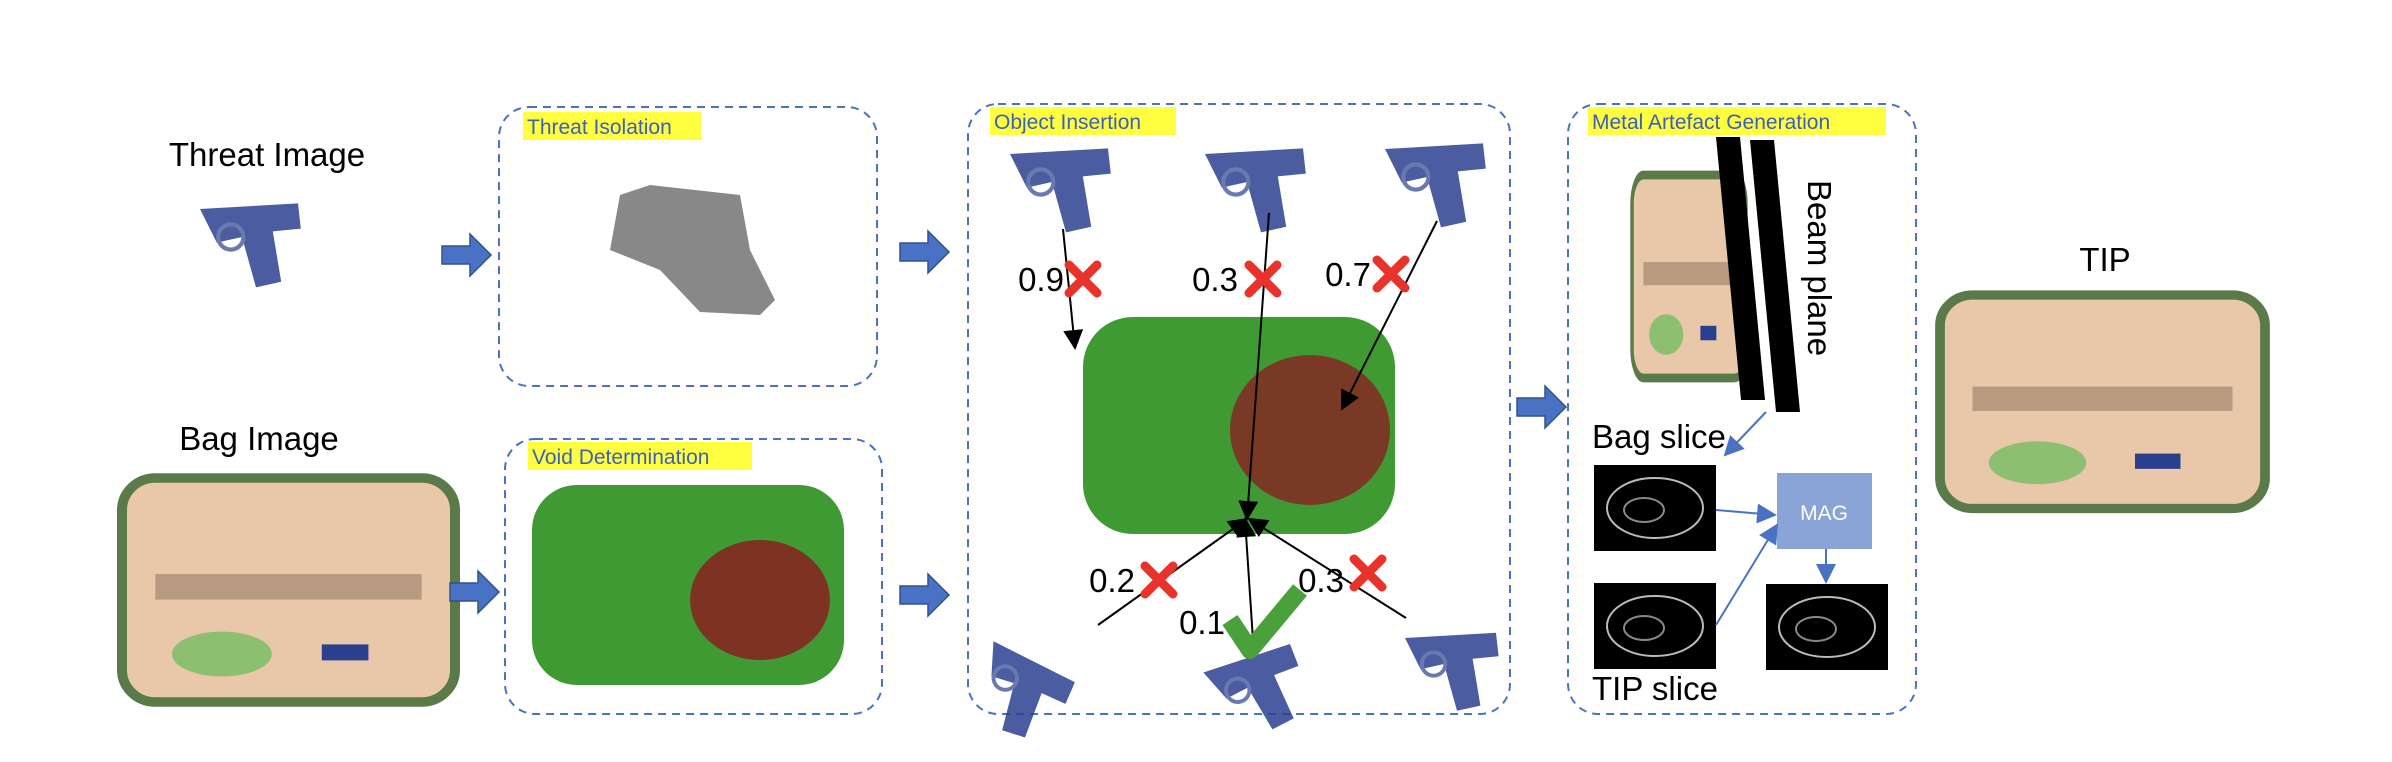 This screenshot has height=762, width=2392. Describe the element at coordinates (259, 438) in the screenshot. I see `label: Bag Image` at that location.